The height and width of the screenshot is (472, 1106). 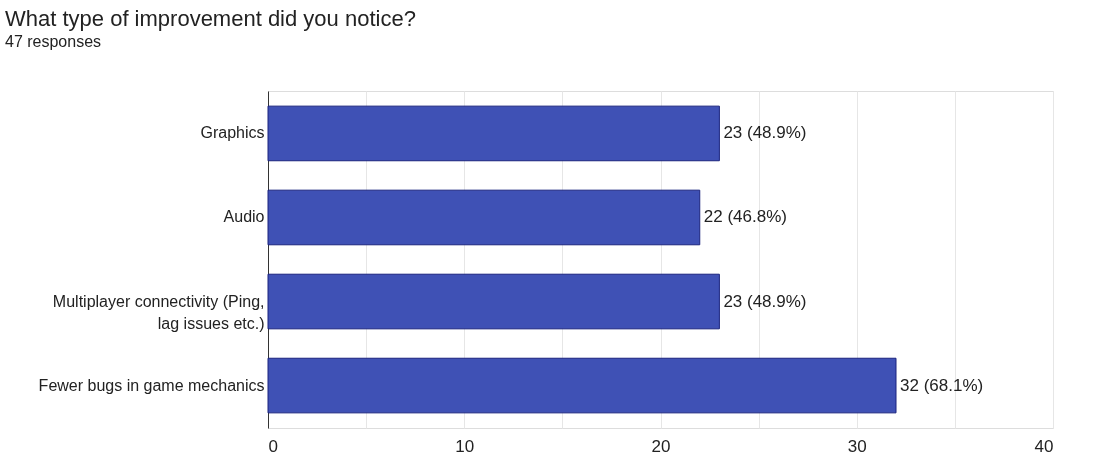 I want to click on x-tick-label: 40, so click(x=1044, y=446).